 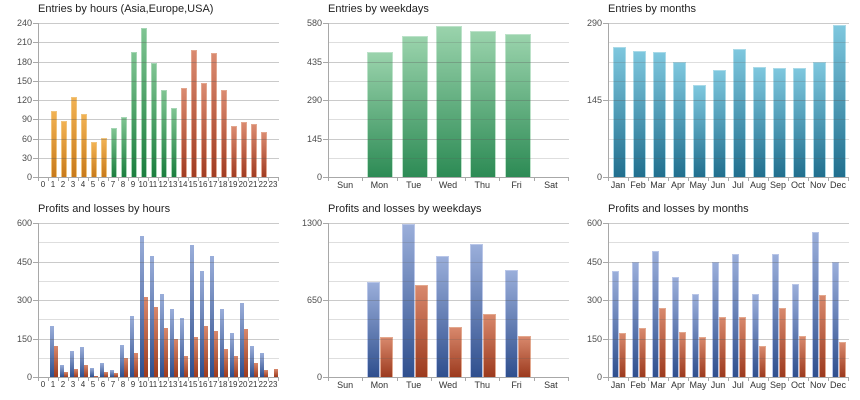 What do you see at coordinates (182, 347) in the screenshot?
I see `bar-profits-losses-by-hours-14-profits` at bounding box center [182, 347].